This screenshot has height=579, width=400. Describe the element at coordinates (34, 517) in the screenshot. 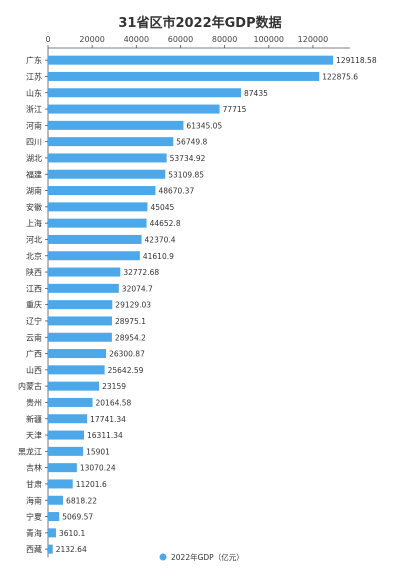

I see `category-label: 宁夏` at that location.